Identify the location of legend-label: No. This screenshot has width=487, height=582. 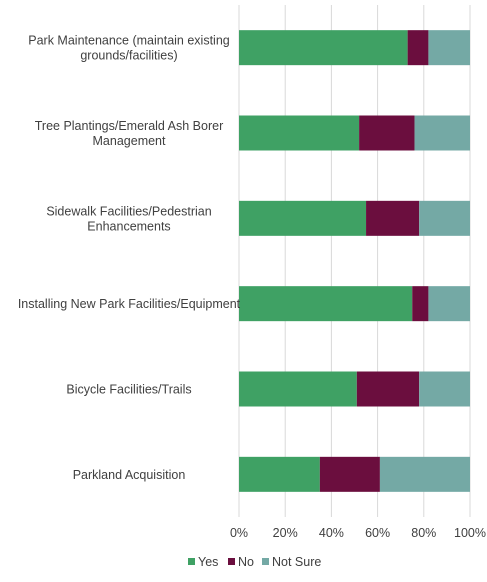
(246, 562).